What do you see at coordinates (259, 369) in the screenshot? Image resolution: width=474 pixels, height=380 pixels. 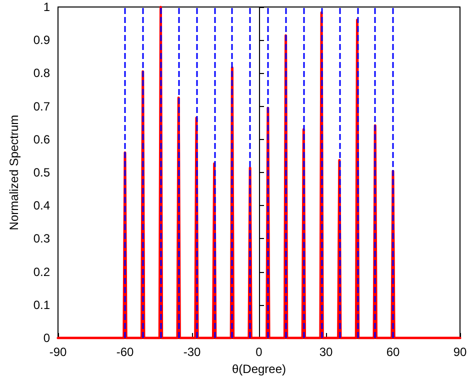 I see `x-axis-title: θ(Degree)` at bounding box center [259, 369].